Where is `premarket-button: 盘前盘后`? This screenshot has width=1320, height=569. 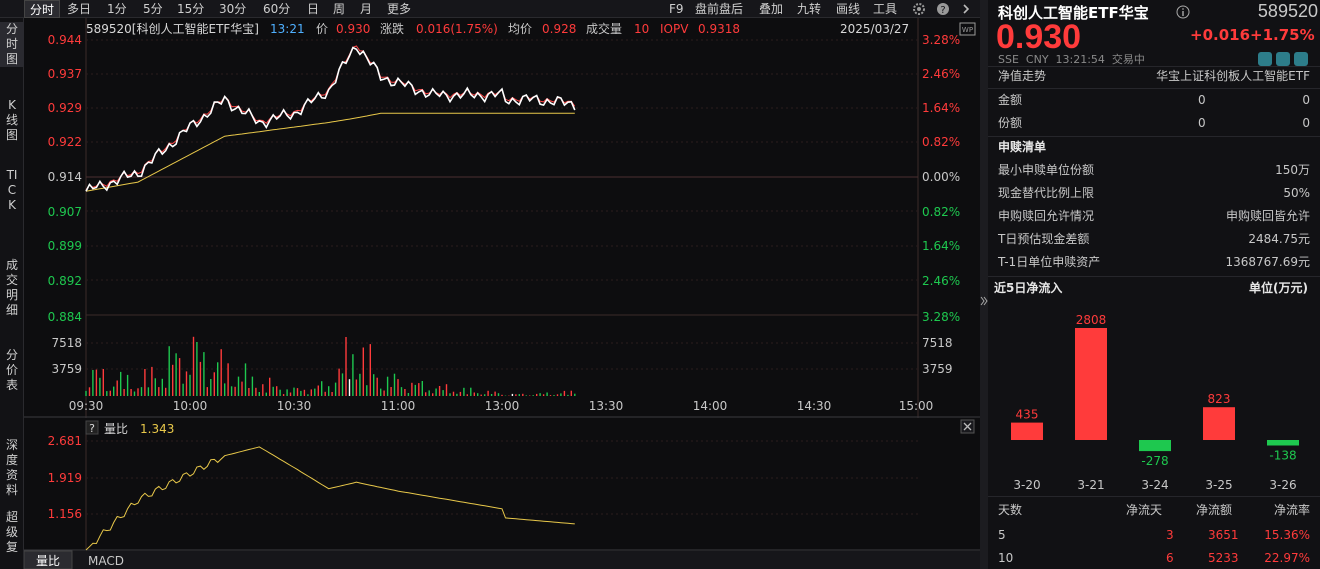 premarket-button: 盘前盘后 is located at coordinates (719, 9).